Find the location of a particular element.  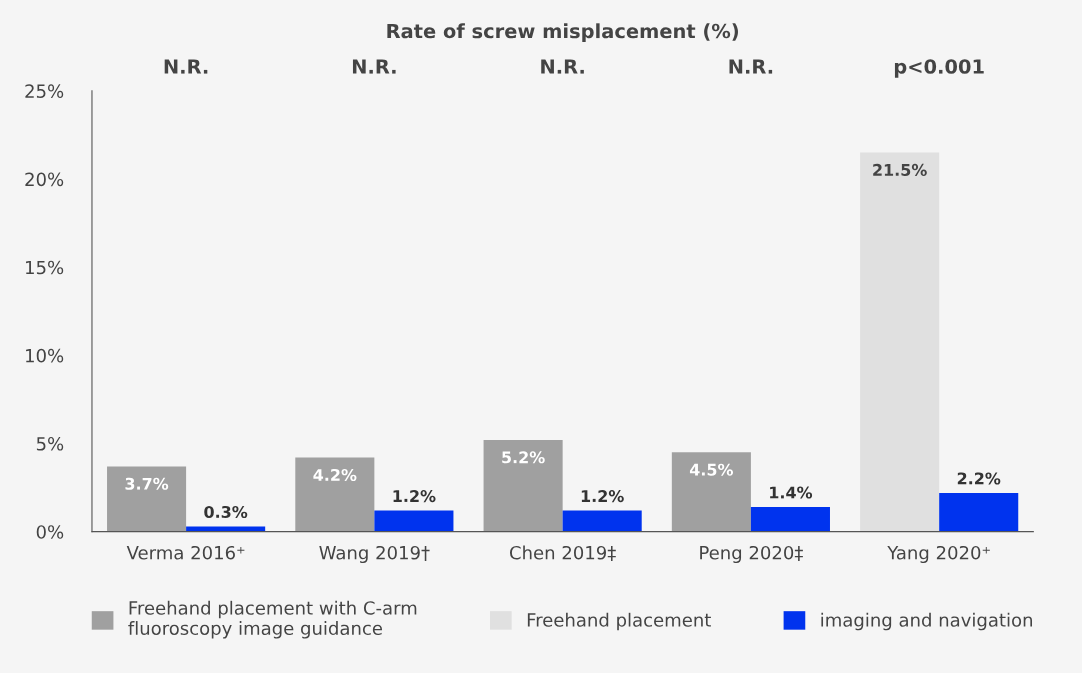

data-label: 5.2% is located at coordinates (523, 457).